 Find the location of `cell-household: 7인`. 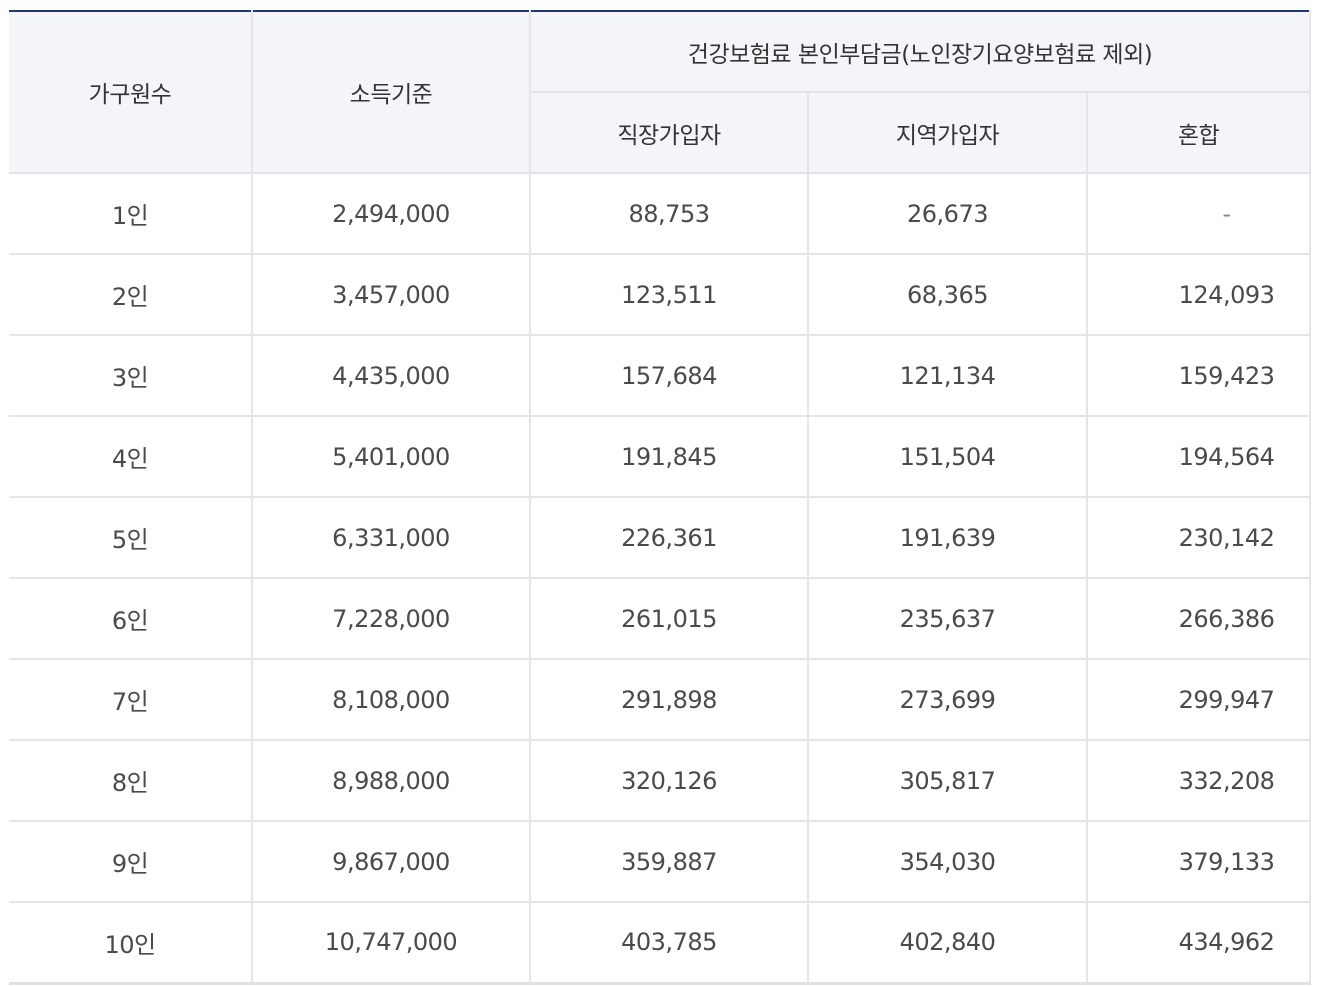

cell-household: 7인 is located at coordinates (131, 700).